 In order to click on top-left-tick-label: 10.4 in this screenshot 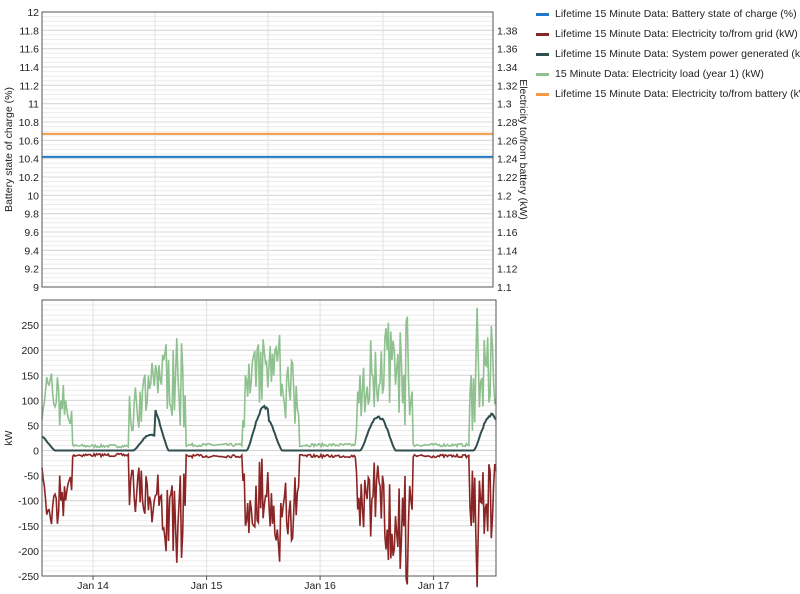, I will do `click(29, 160)`.